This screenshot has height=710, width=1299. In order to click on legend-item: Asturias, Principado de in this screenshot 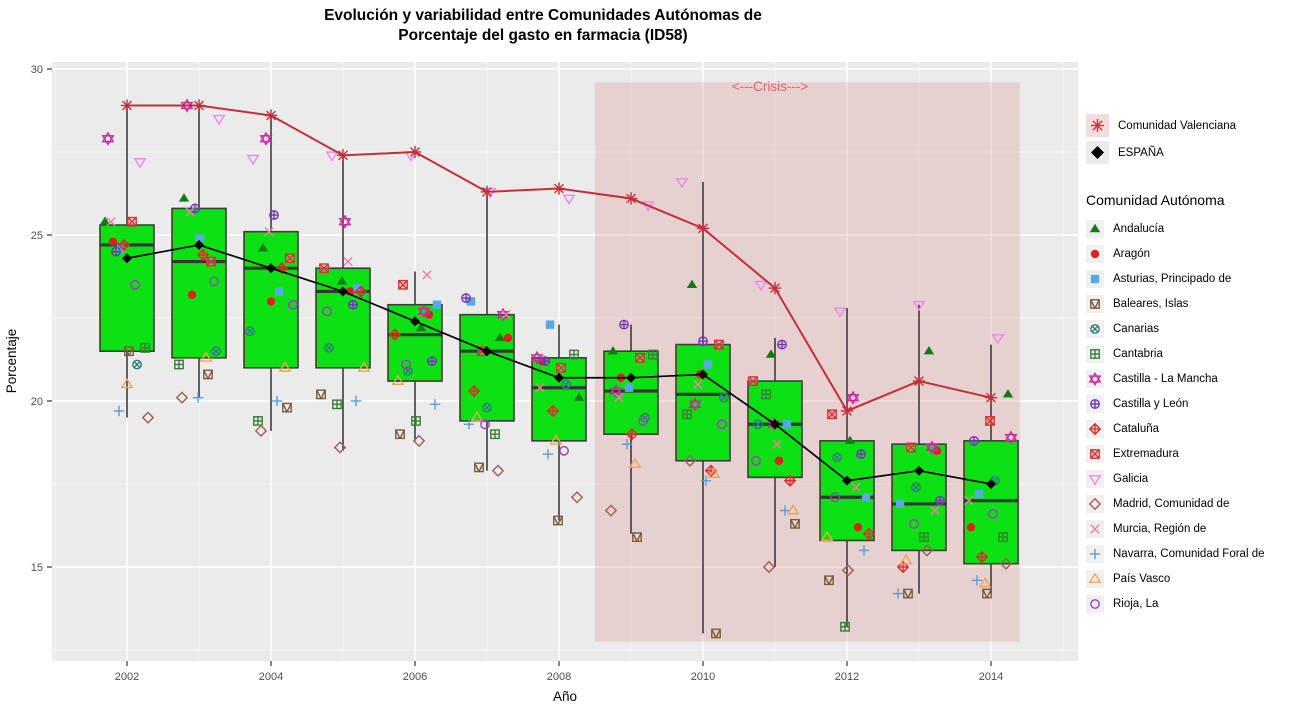, I will do `click(1192, 278)`.